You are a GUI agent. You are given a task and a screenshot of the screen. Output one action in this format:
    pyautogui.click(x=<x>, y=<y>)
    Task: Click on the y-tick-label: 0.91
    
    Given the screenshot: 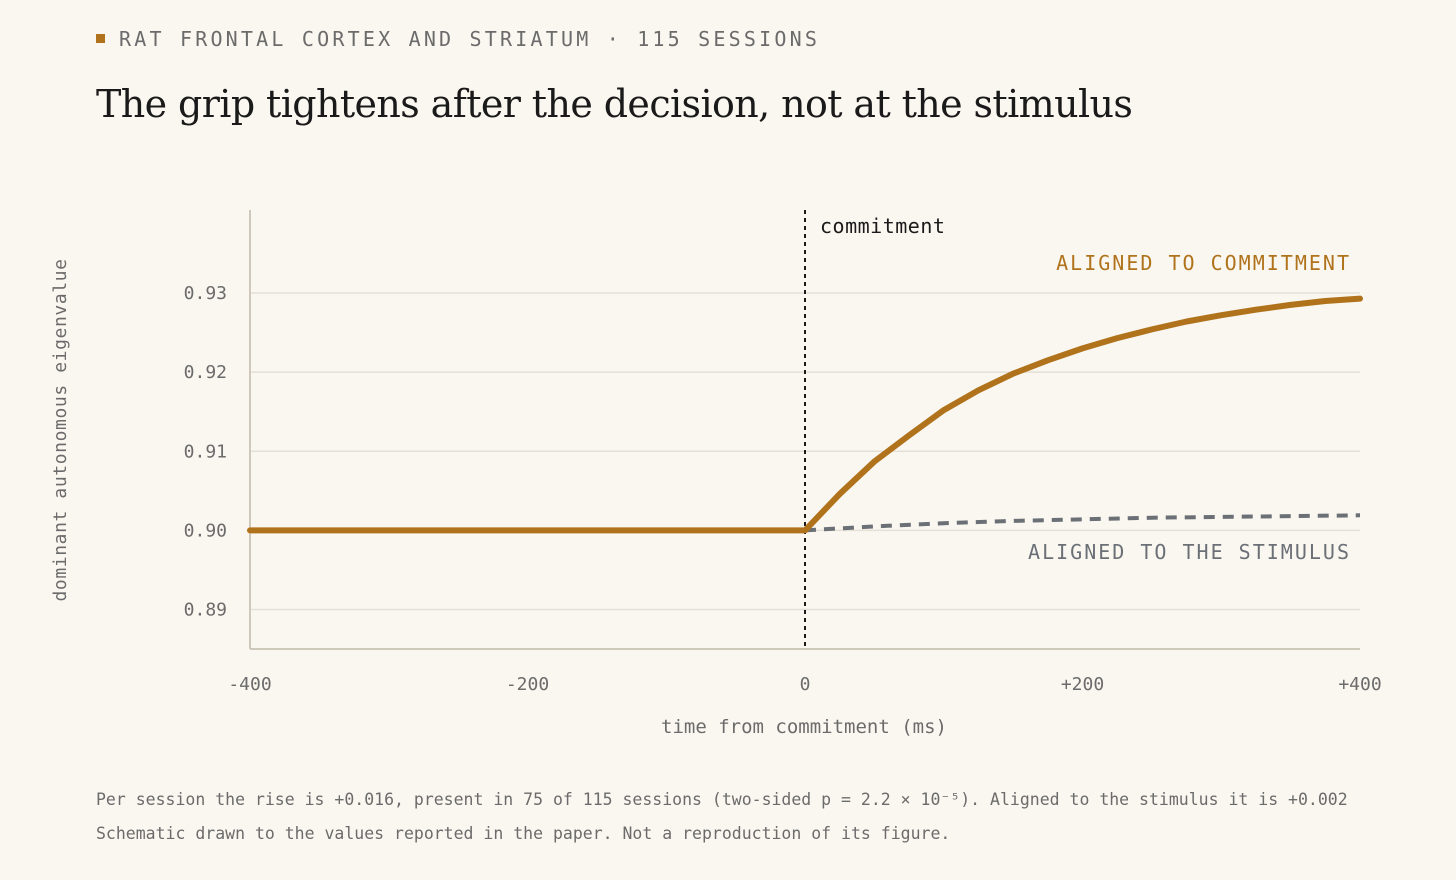 What is the action you would take?
    pyautogui.click(x=205, y=451)
    